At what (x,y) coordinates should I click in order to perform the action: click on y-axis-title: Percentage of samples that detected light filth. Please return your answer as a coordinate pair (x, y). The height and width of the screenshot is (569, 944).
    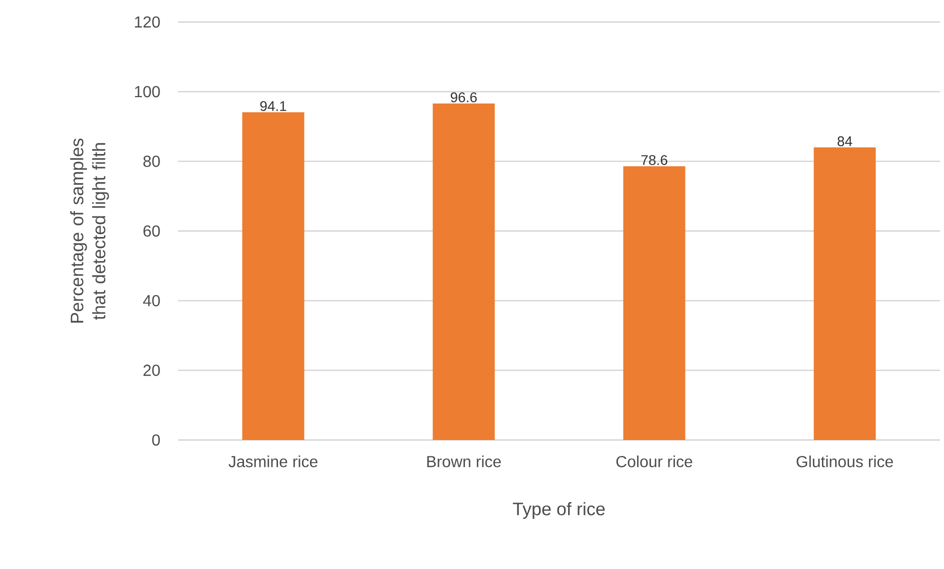
    Looking at the image, I should click on (89, 230).